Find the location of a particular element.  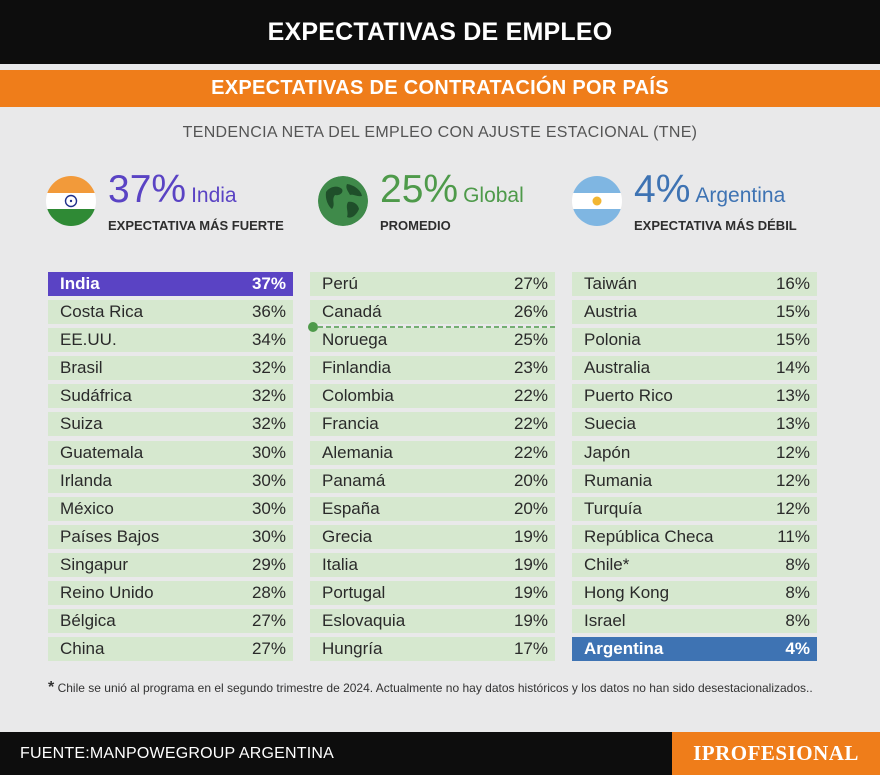

country-name: Hungría is located at coordinates (352, 649).